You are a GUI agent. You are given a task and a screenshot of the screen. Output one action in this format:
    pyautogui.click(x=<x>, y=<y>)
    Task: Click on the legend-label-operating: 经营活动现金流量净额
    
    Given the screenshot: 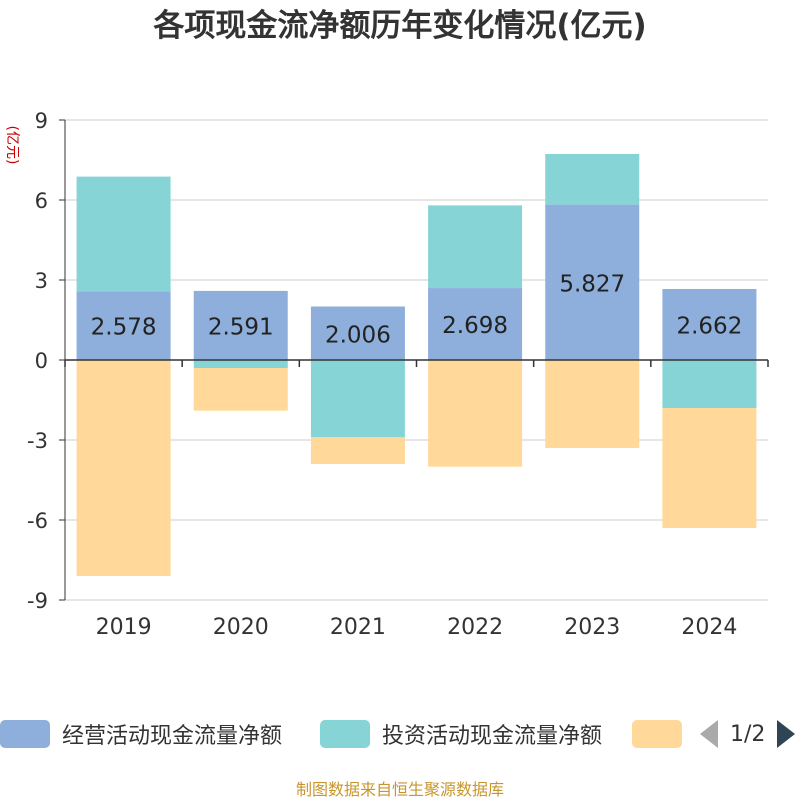 What is the action you would take?
    pyautogui.click(x=172, y=736)
    